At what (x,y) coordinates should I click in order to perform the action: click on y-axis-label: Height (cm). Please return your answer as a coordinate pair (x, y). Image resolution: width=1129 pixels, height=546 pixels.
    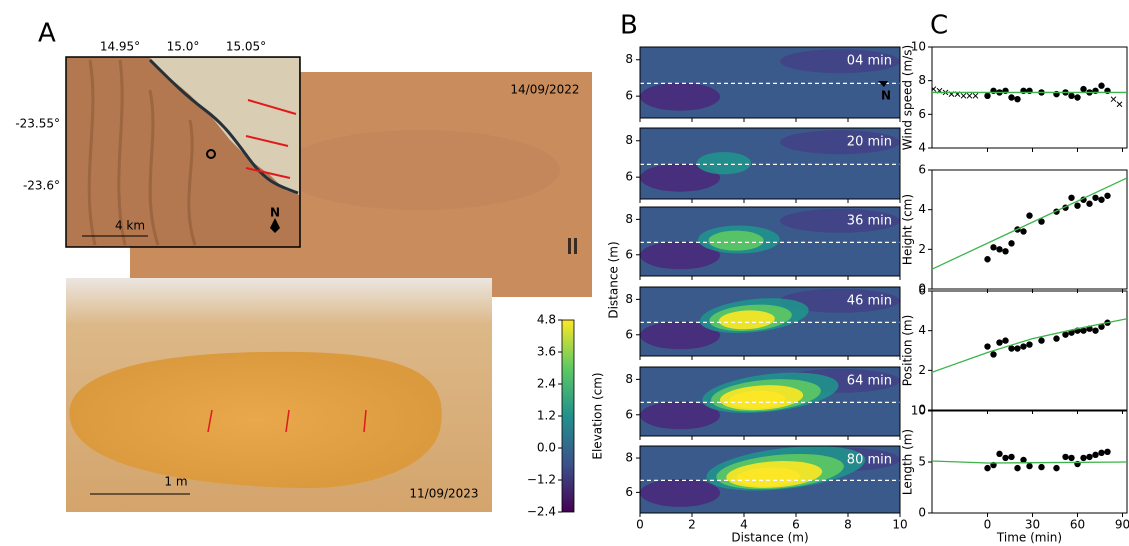
    Looking at the image, I should click on (908, 229).